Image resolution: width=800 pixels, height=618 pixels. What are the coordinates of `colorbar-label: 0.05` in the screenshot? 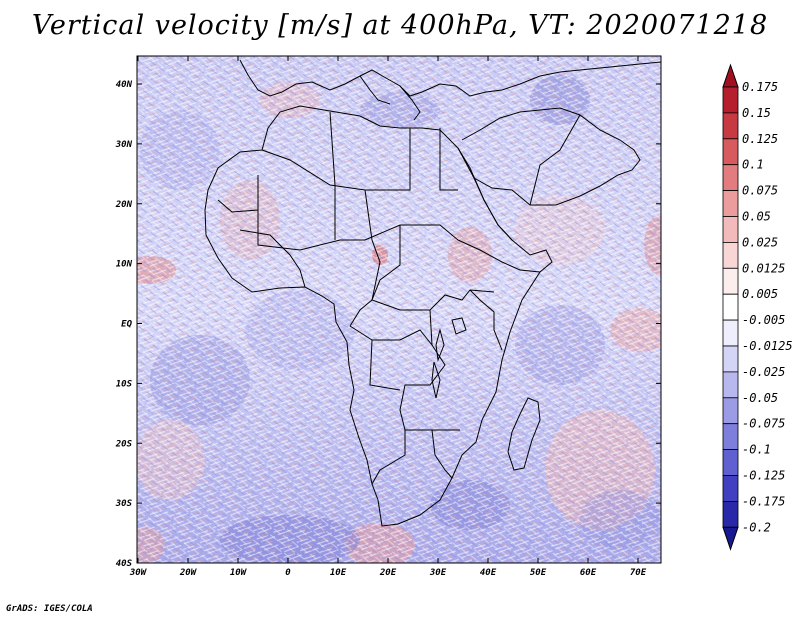 It's located at (756, 217).